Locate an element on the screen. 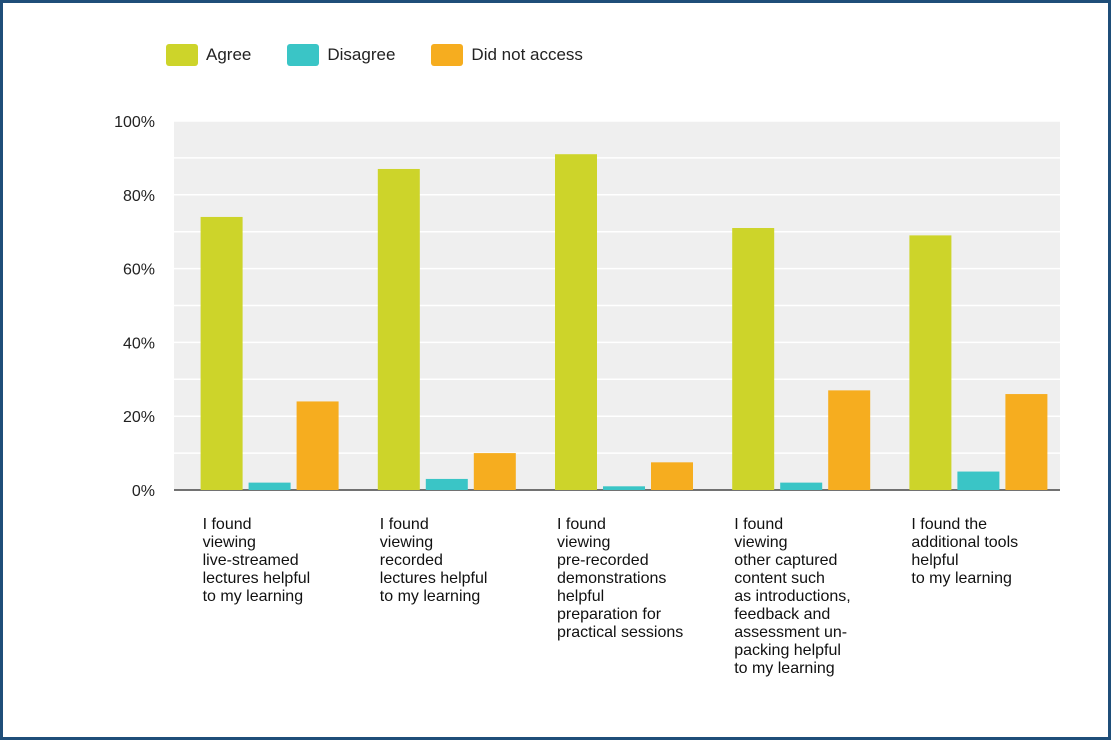 The width and height of the screenshot is (1111, 740). legend-item-agree: Agree is located at coordinates (208, 55).